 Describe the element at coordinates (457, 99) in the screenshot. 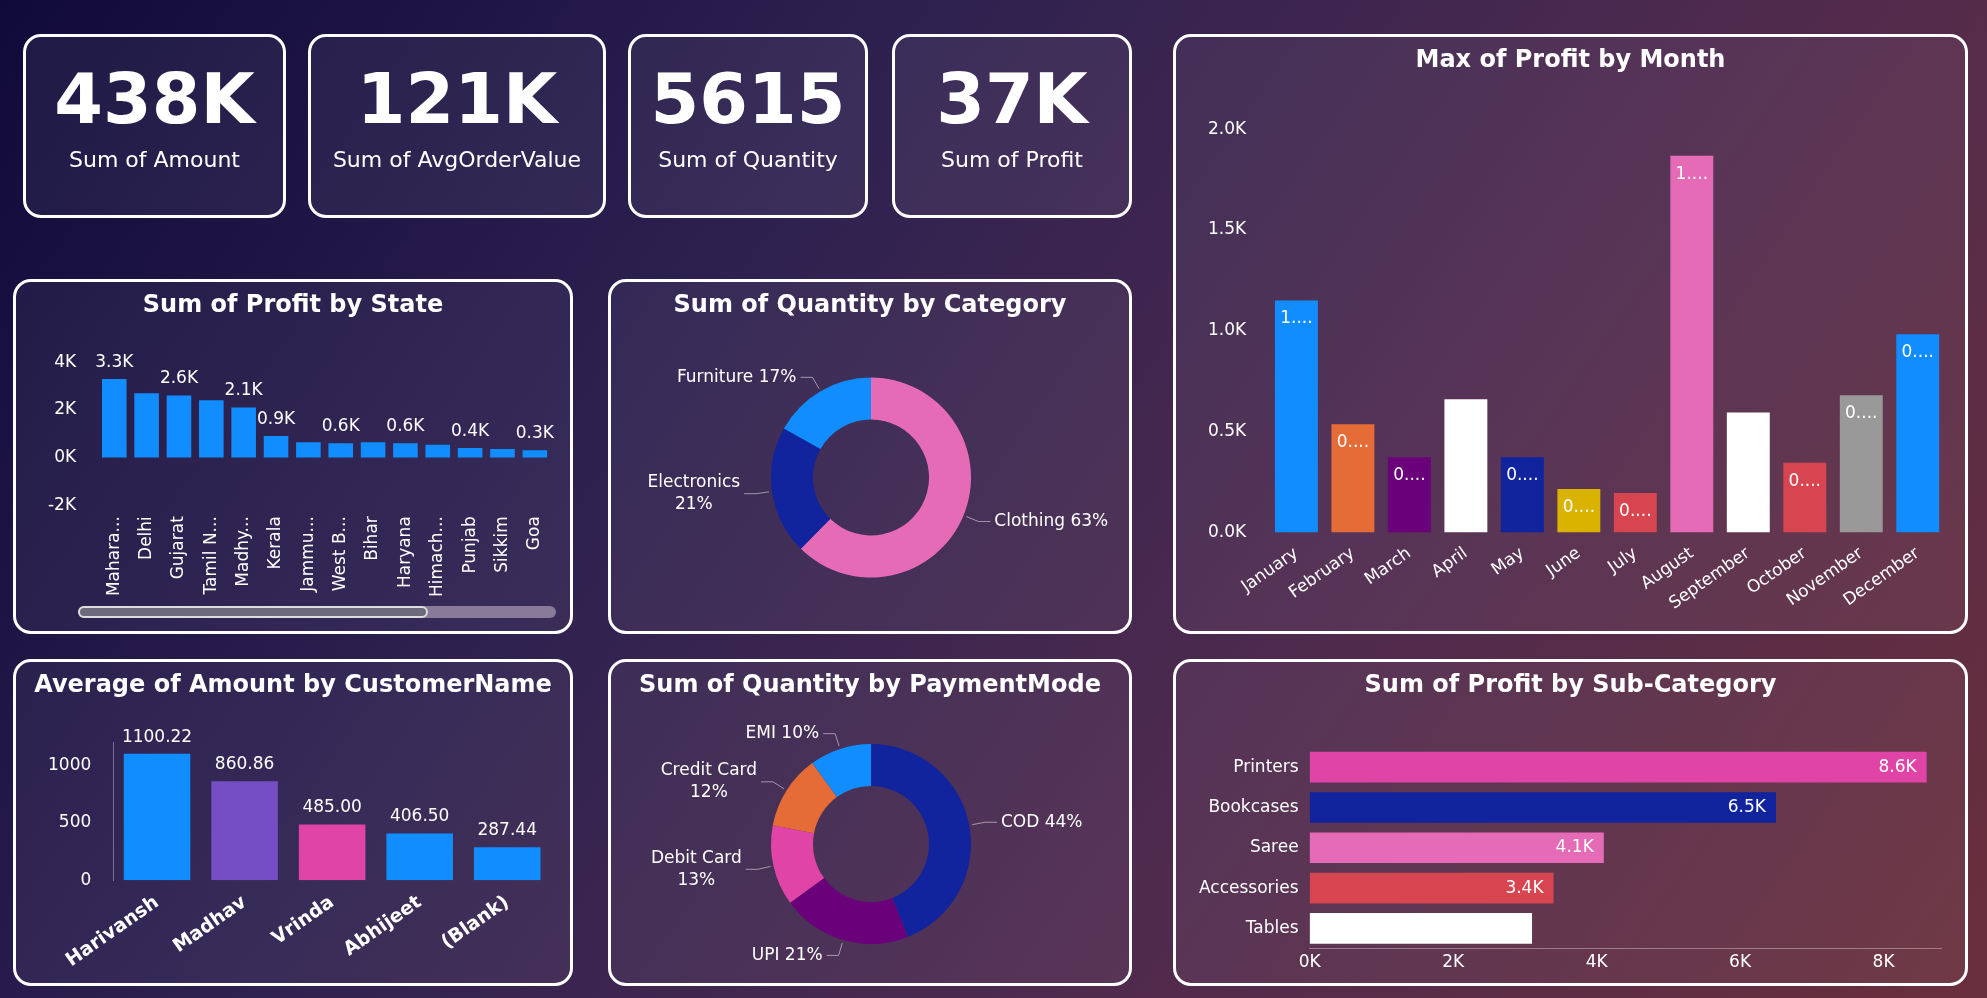

I see `text: 121K` at that location.